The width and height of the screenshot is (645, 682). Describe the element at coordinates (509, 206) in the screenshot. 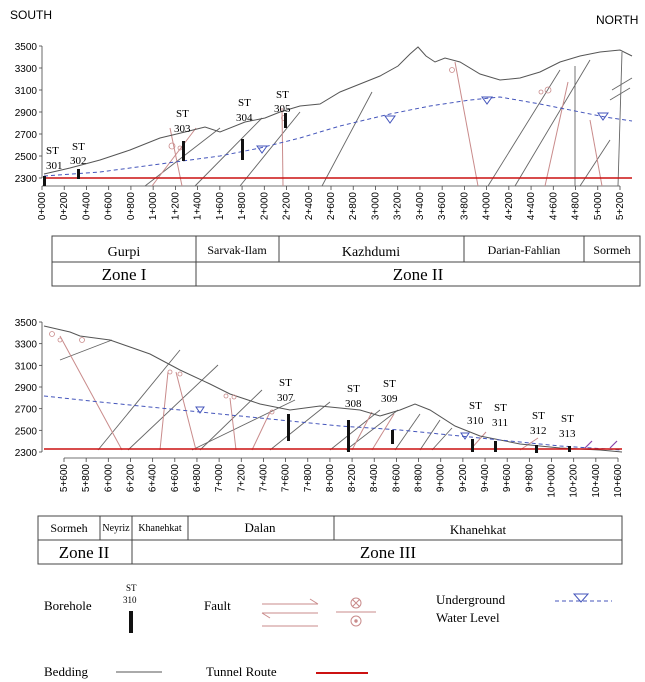

I see `chainage-tick-label: 4+200` at that location.